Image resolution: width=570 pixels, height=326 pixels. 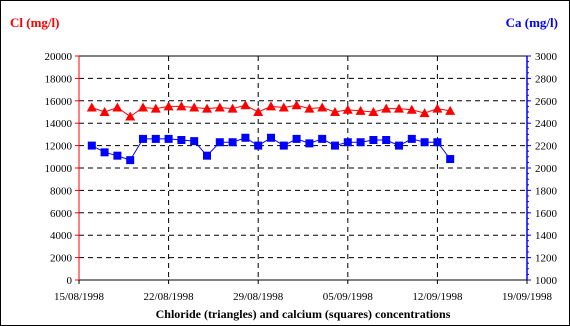 I want to click on y-right-tick-label: 1000, so click(x=546, y=281).